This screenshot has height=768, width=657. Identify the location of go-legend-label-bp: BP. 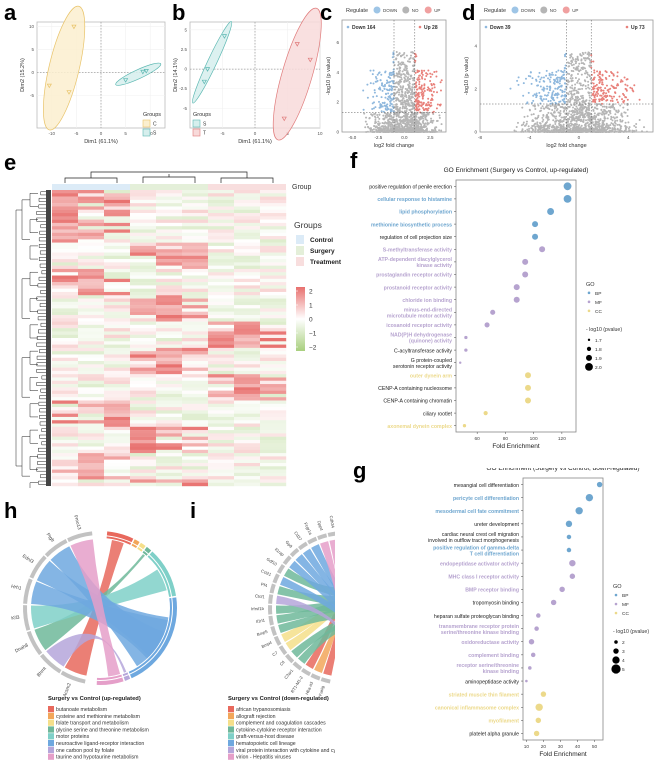
(625, 596).